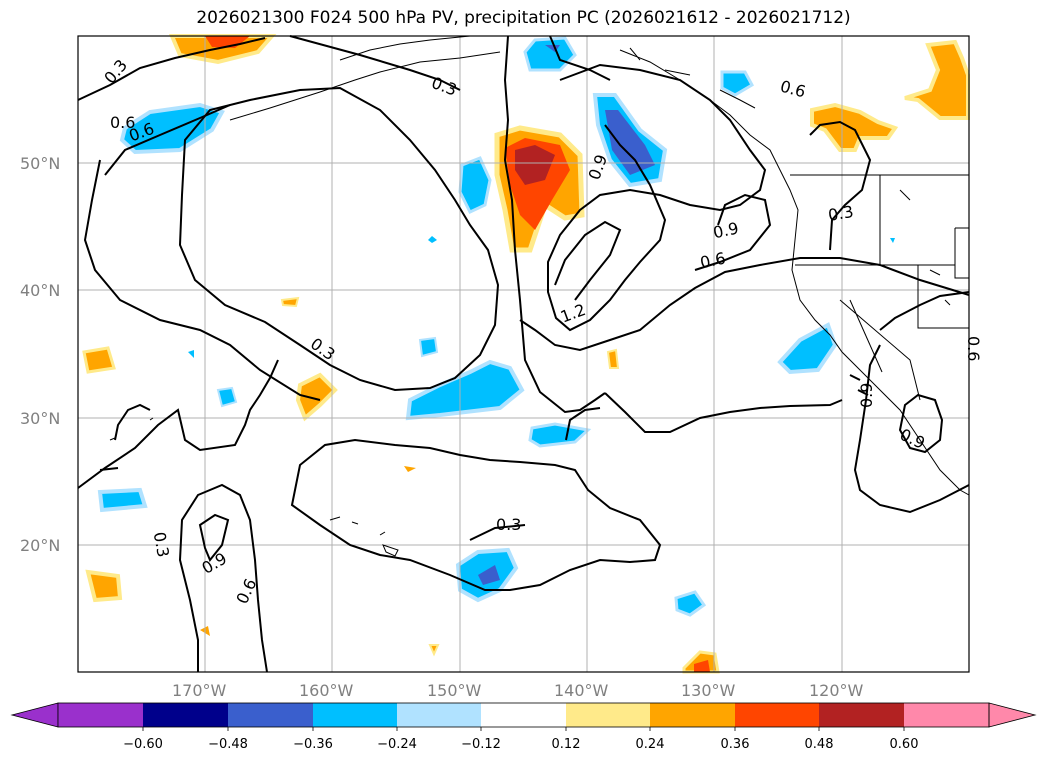 The image size is (1047, 765). What do you see at coordinates (40, 354) in the screenshot?
I see `lat-axis: 50°N 40°N 30°N 20°N` at bounding box center [40, 354].